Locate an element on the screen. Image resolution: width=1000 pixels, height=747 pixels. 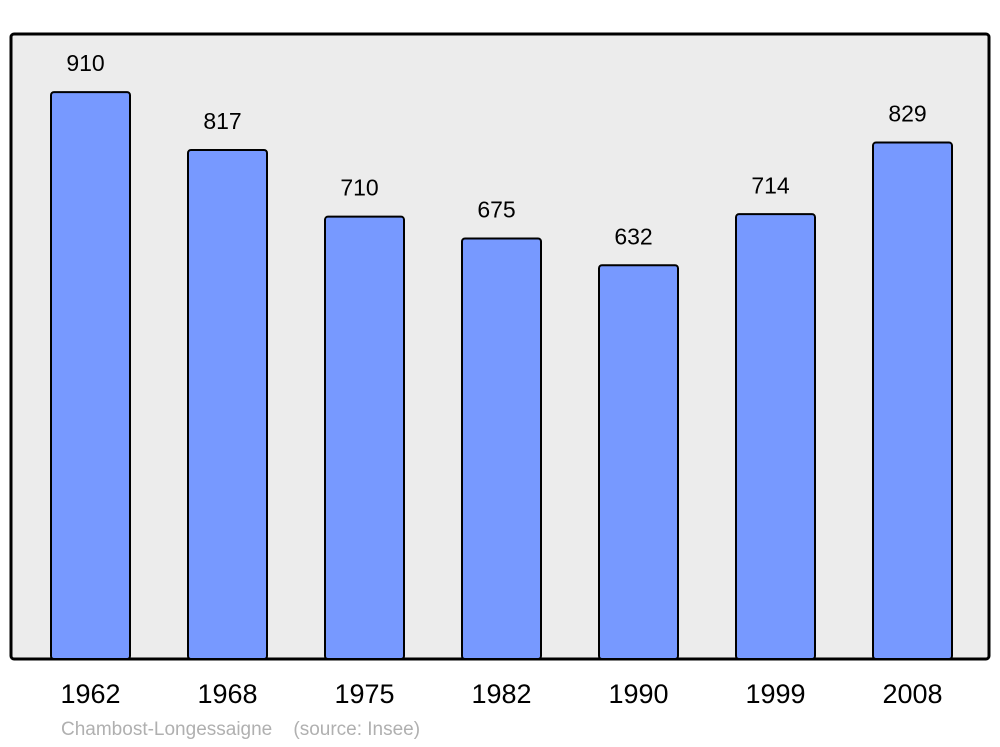
x-tick-label: 1982 is located at coordinates (501, 694).